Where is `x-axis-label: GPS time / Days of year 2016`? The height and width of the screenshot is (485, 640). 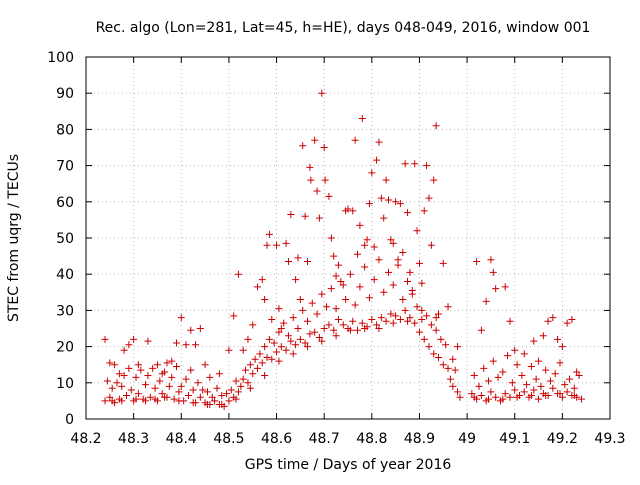
x-axis-label: GPS time / Days of year 2016 is located at coordinates (348, 465).